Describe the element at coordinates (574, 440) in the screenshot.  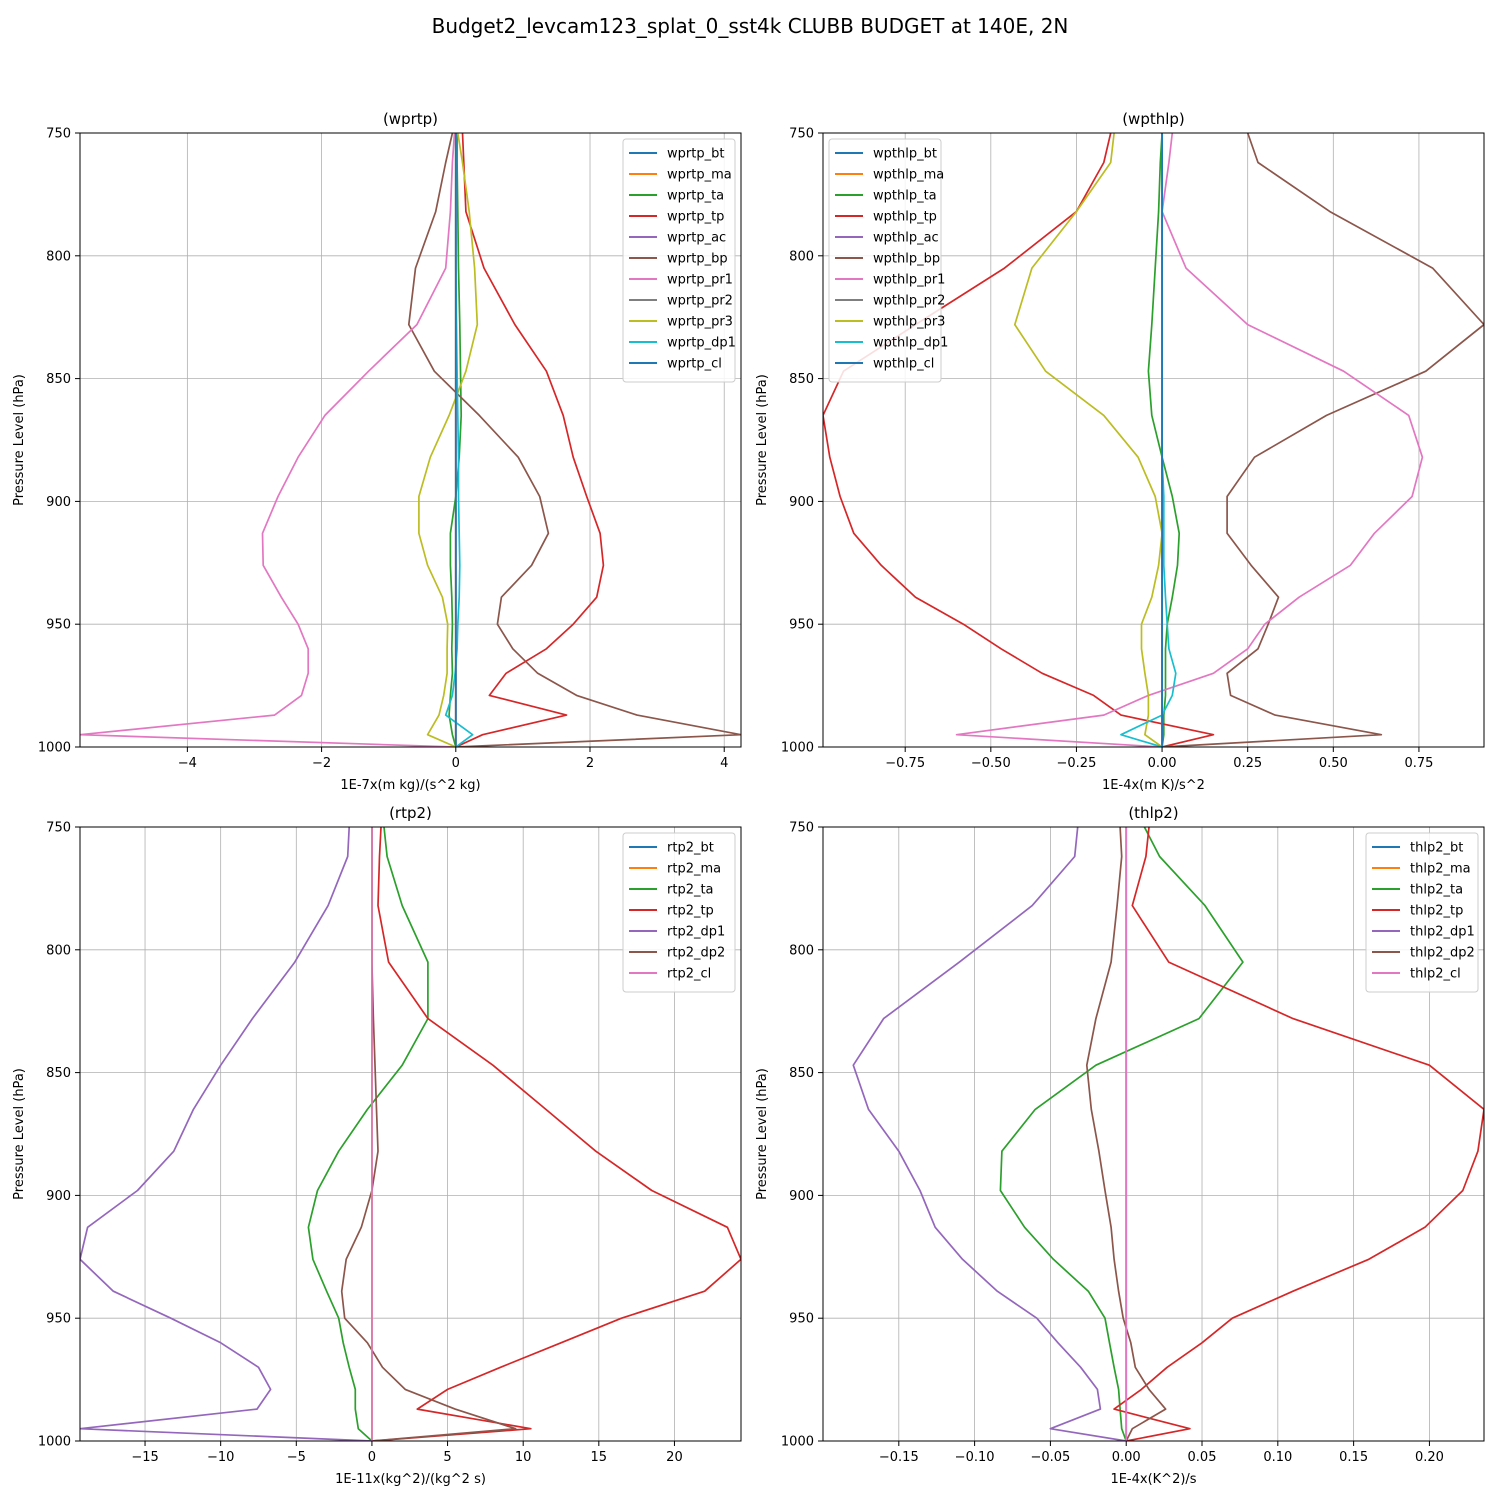
I see `series-line-wprtp_bp` at that location.